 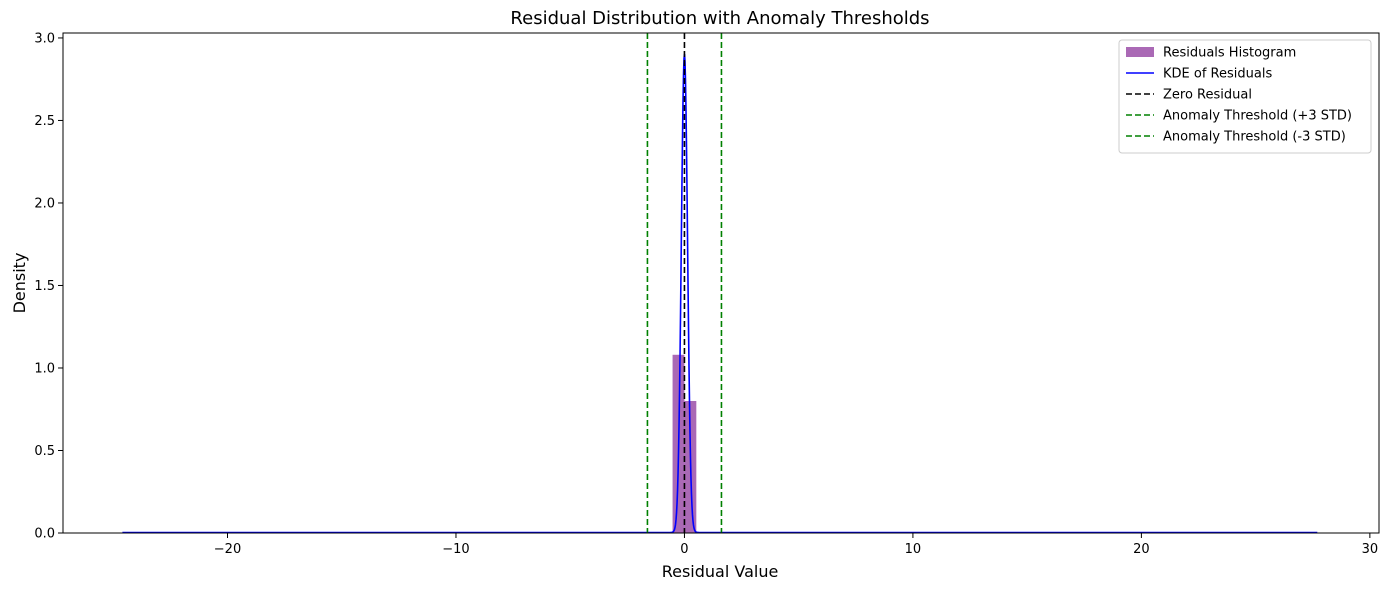 I want to click on y-tick-label: 1.5, so click(x=44, y=286).